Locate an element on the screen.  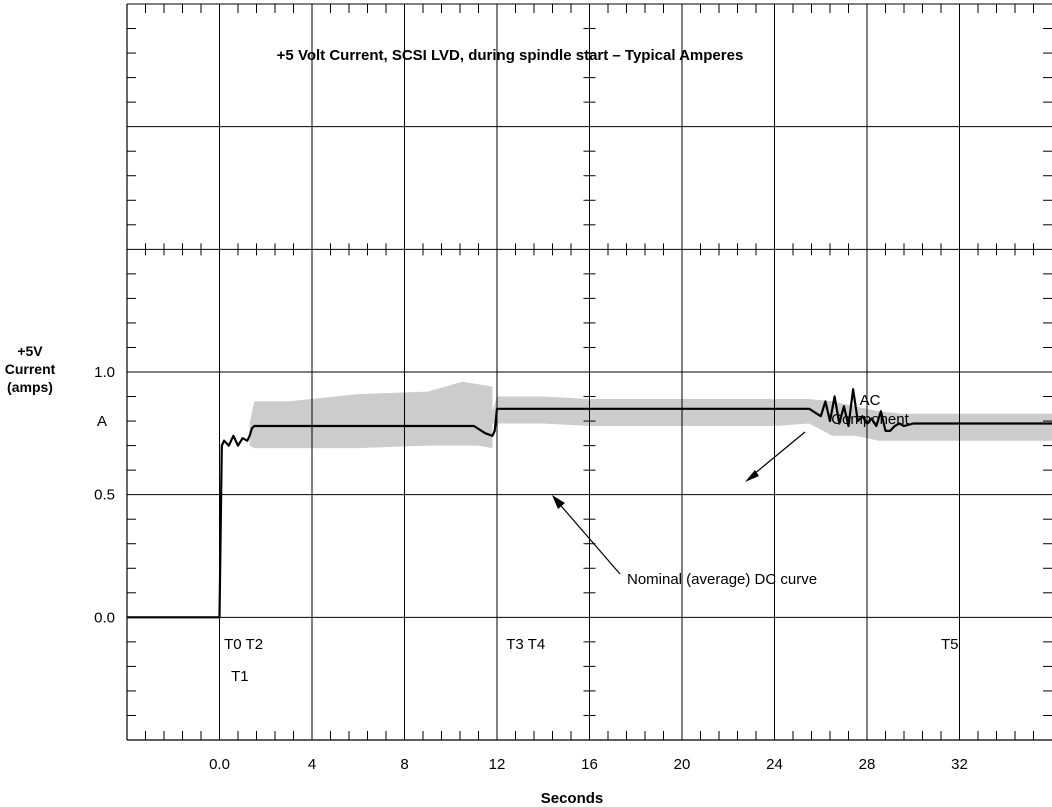
x-tick-label: 20 is located at coordinates (682, 764).